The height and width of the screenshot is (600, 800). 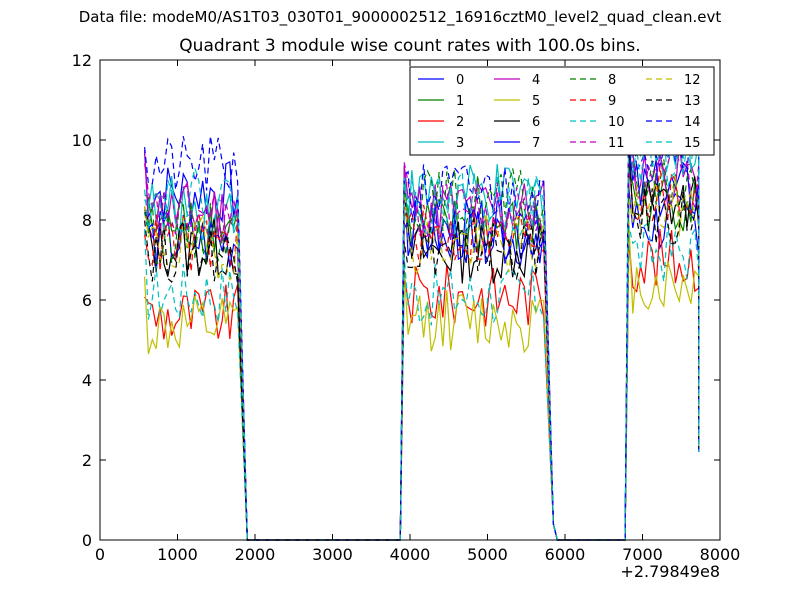 What do you see at coordinates (692, 143) in the screenshot?
I see `legend-label-15: 15` at bounding box center [692, 143].